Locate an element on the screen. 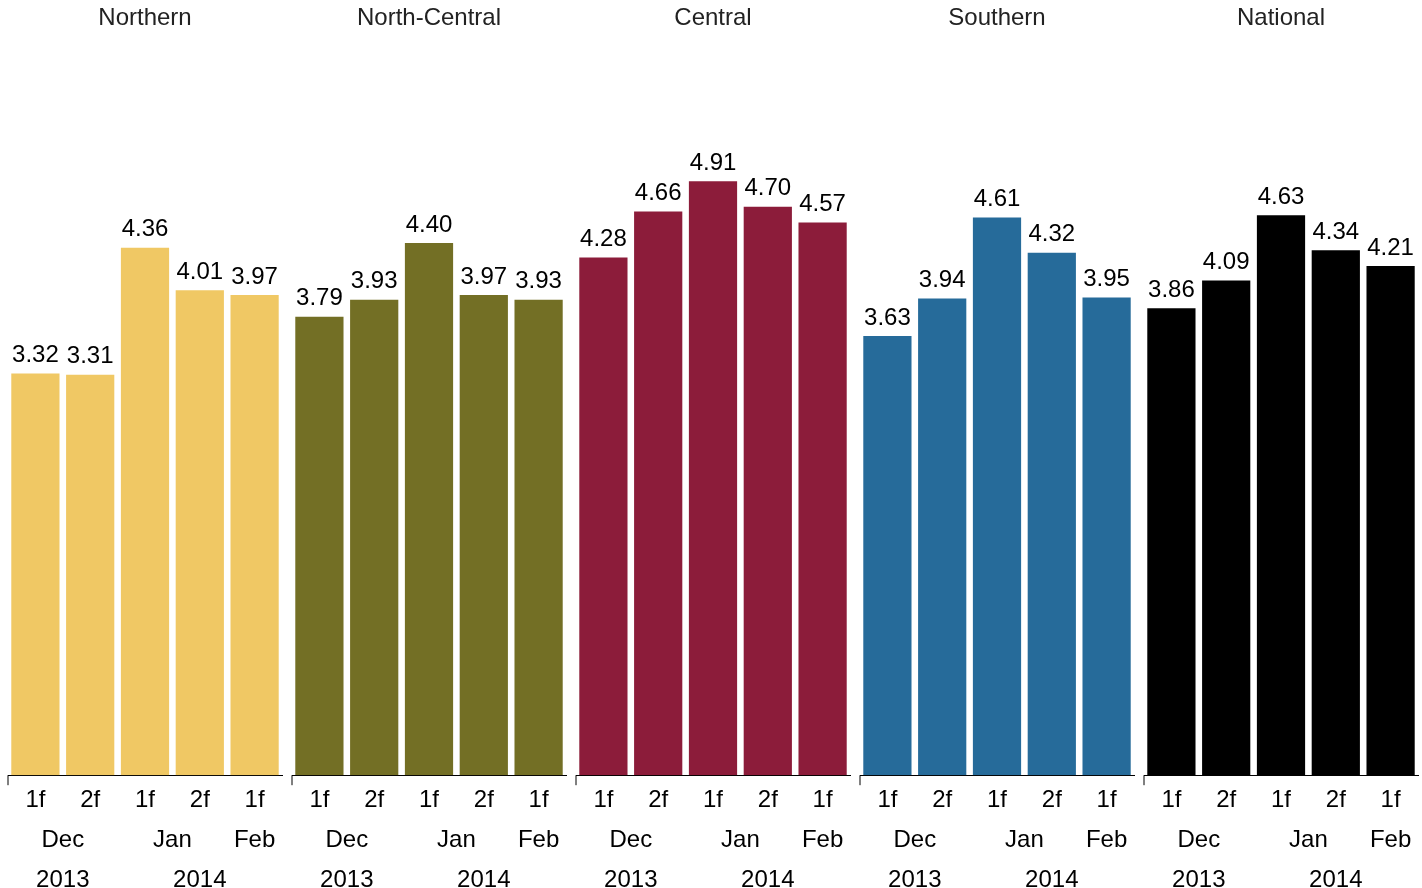  chart-title: Central is located at coordinates (713, 17).